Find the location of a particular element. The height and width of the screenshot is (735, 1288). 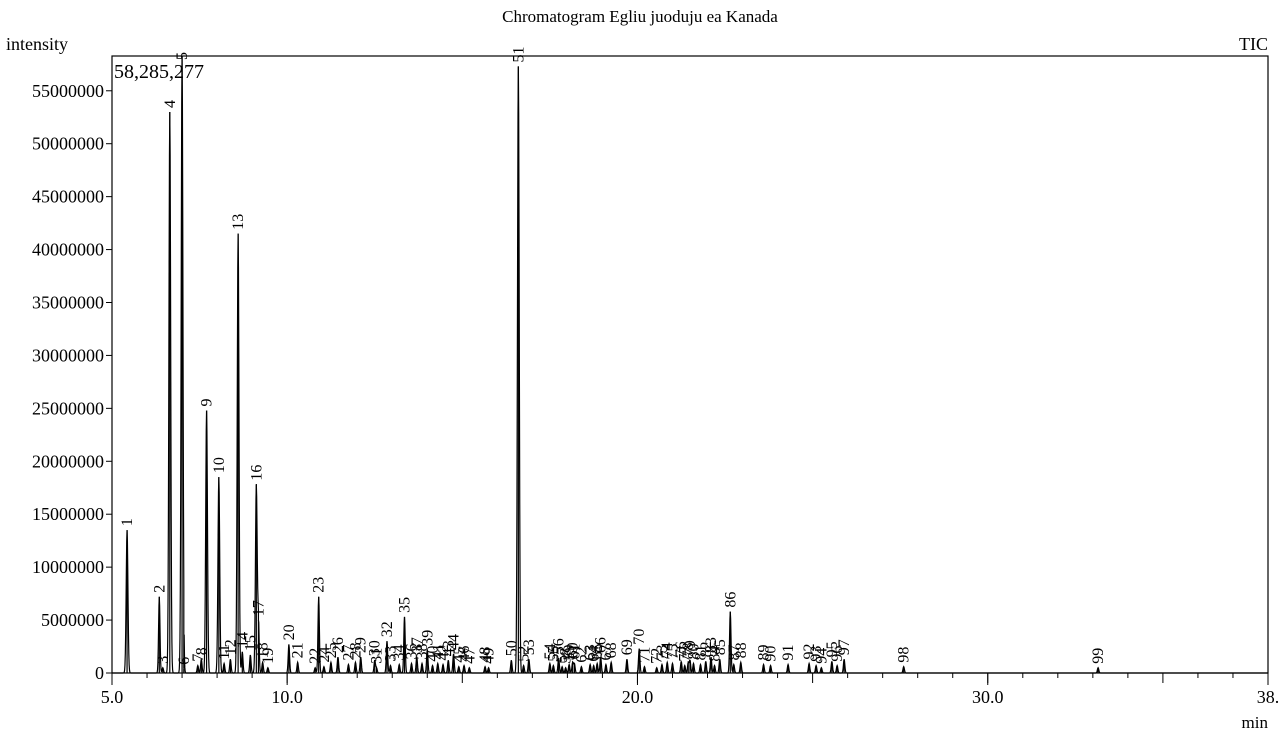

peak-label-99: 99 is located at coordinates (1098, 656).